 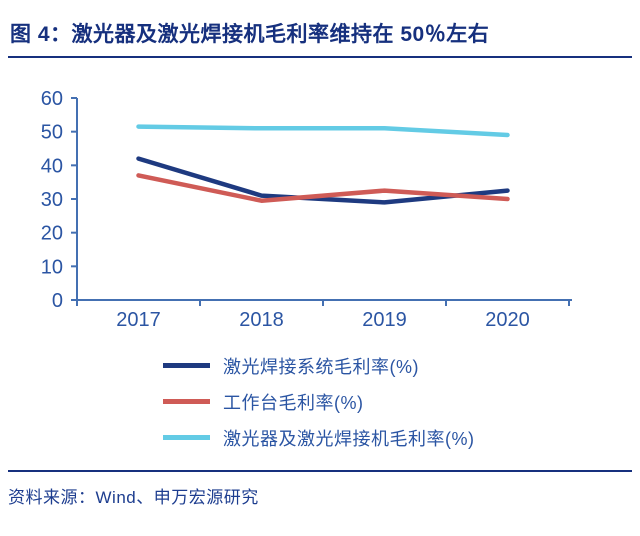 I want to click on y-tick-label: 20, so click(x=52, y=233).